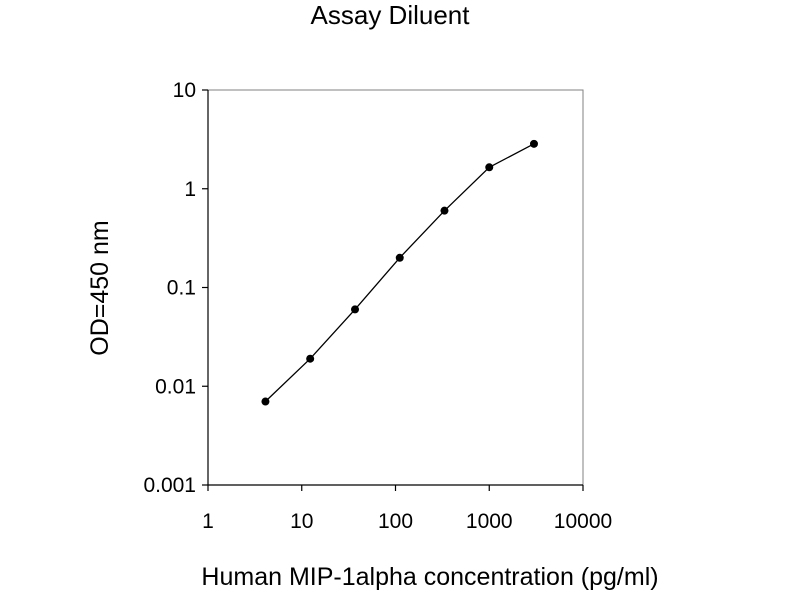  What do you see at coordinates (429, 577) in the screenshot?
I see `x-axis-label: Human MIP-1alpha concentration (pg/ml)` at bounding box center [429, 577].